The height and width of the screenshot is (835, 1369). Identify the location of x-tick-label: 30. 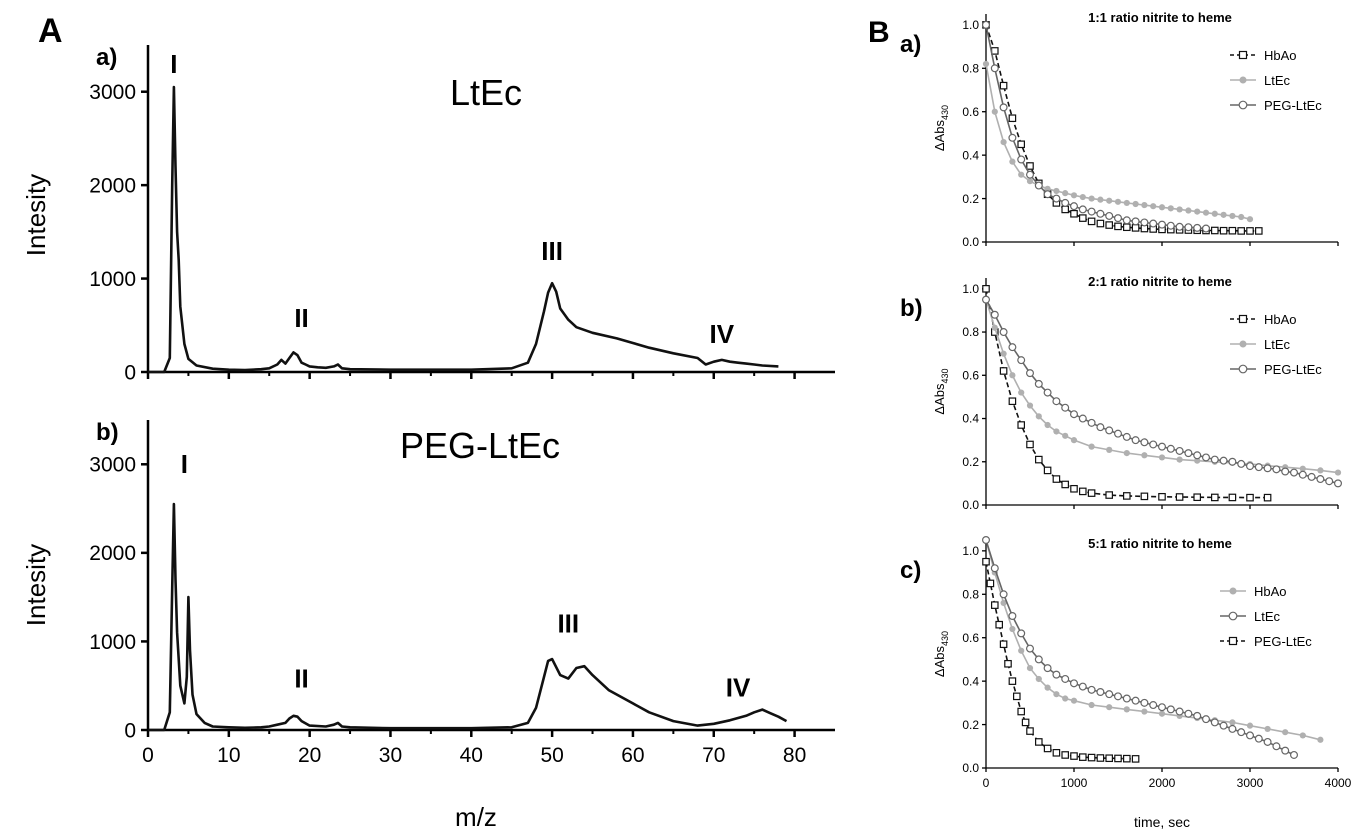
(390, 755).